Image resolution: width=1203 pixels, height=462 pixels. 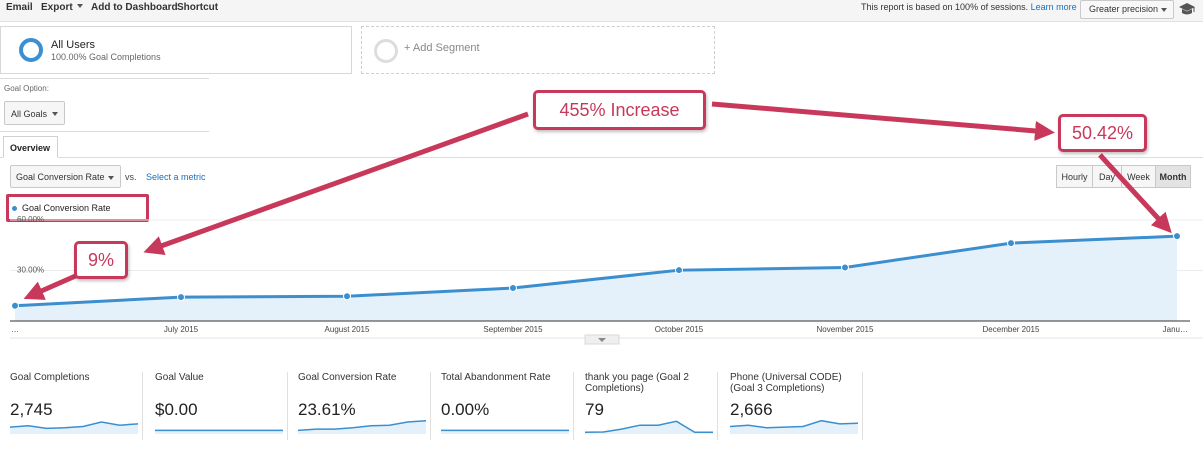 What do you see at coordinates (106, 57) in the screenshot?
I see `segment-subtitle: 100.00% Goal Completions` at bounding box center [106, 57].